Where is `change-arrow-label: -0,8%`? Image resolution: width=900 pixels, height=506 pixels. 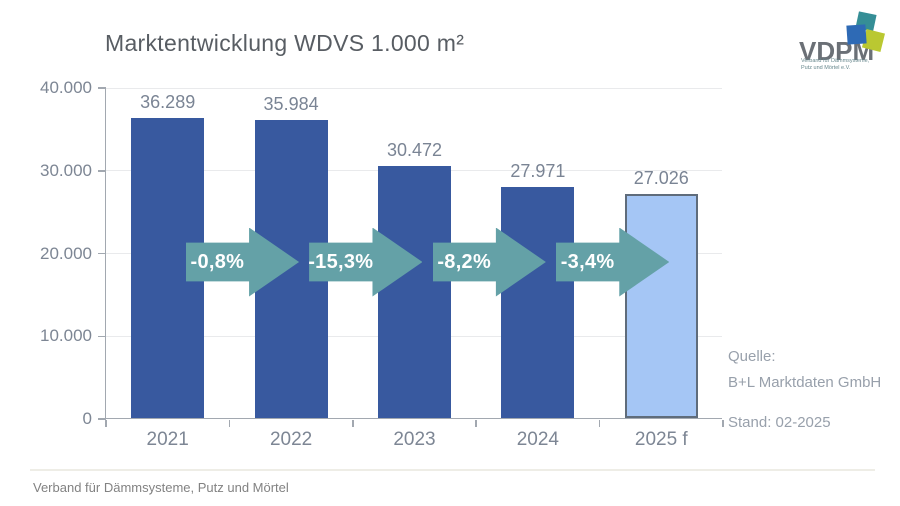 change-arrow-label: -0,8% is located at coordinates (217, 261).